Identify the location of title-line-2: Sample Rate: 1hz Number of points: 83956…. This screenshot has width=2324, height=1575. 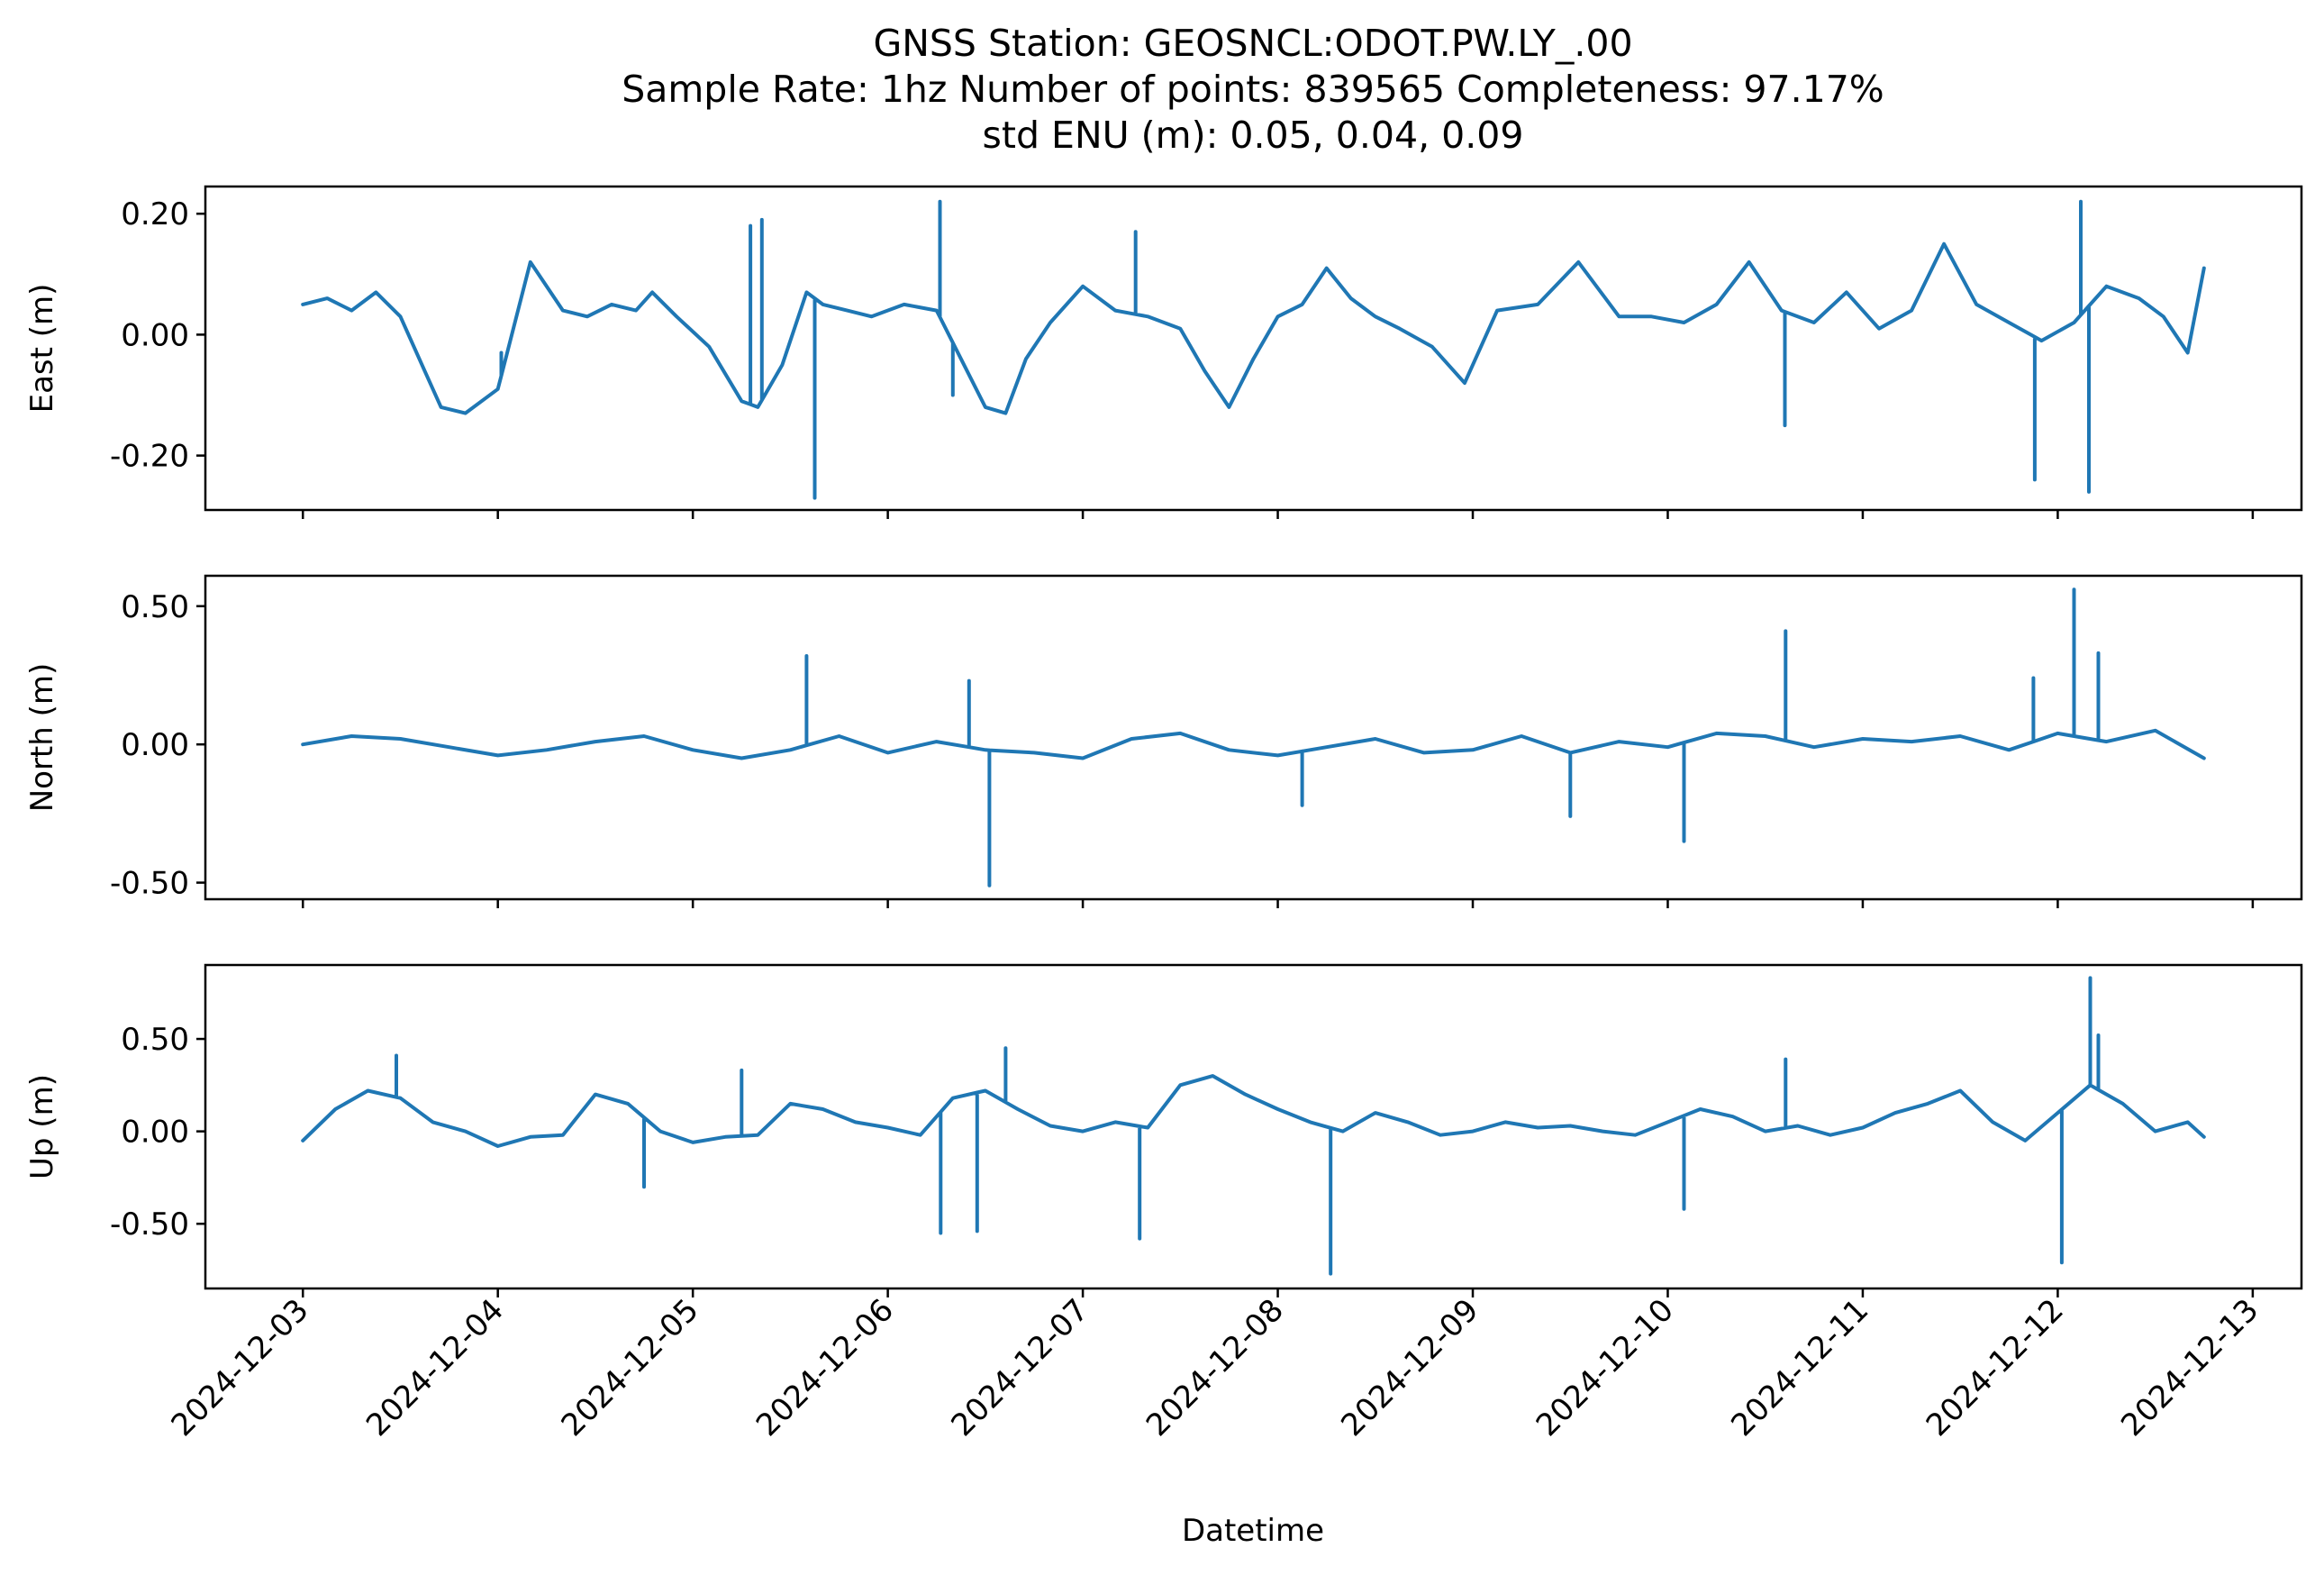
(1253, 89).